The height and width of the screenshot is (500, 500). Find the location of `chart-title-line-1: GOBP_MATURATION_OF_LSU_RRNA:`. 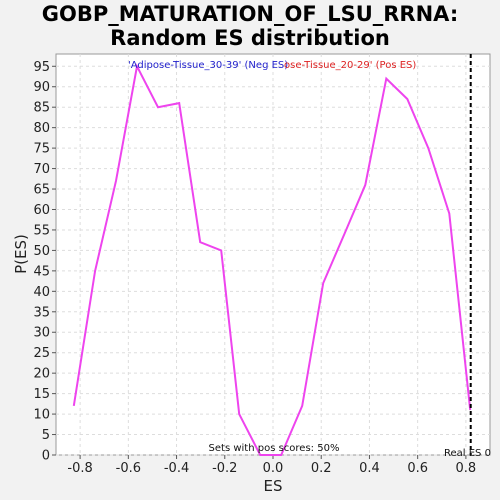

chart-title-line-1: GOBP_MATURATION_OF_LSU_RRNA: is located at coordinates (250, 14).